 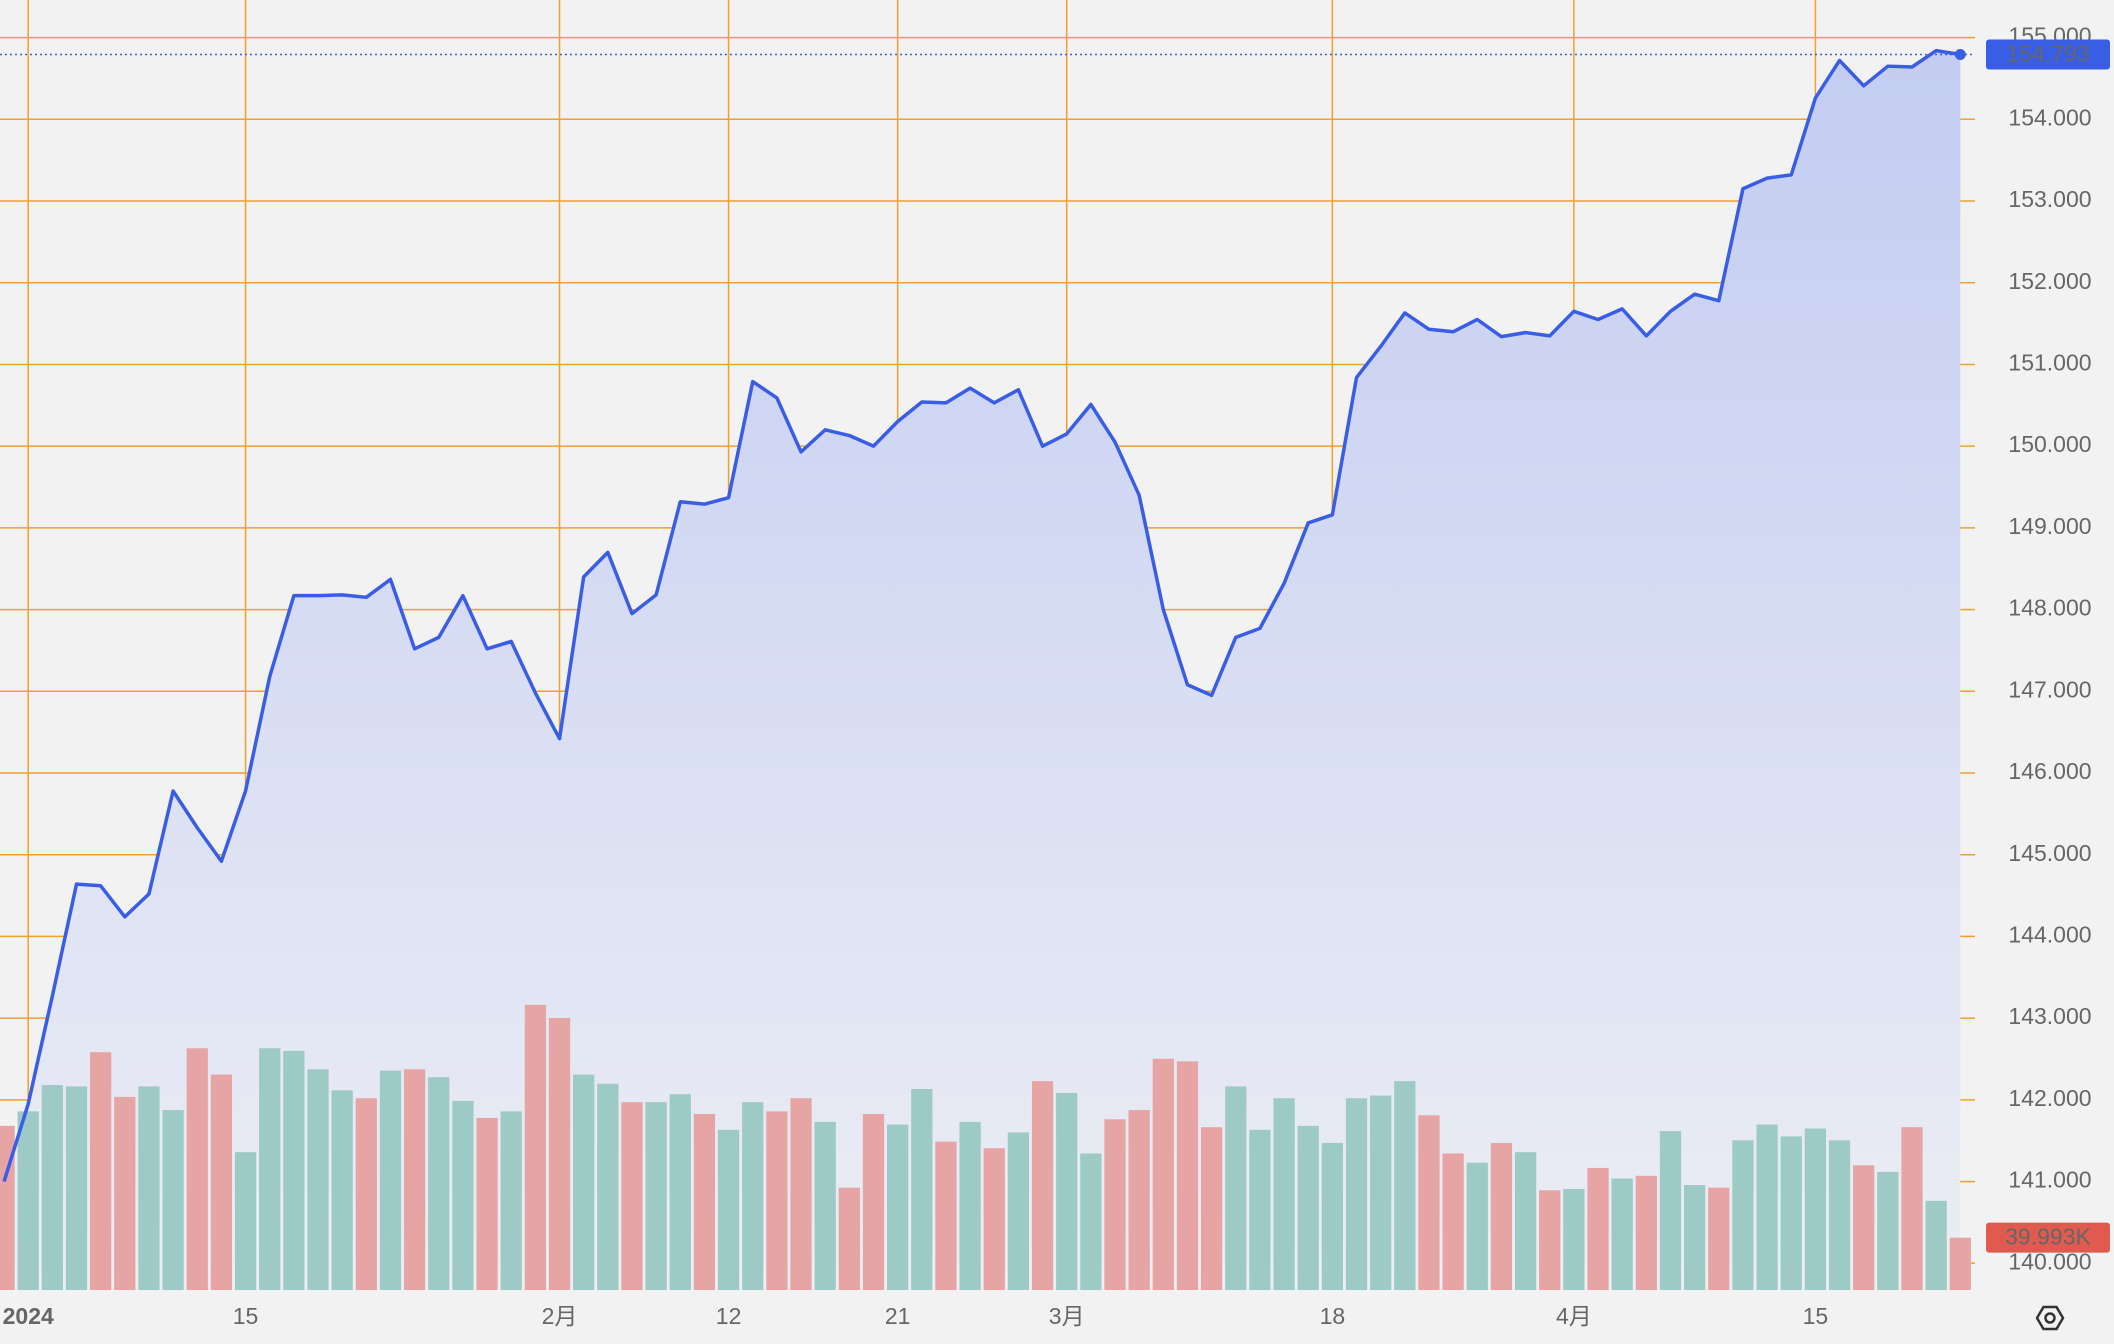 I want to click on x-tick-label: 2月, so click(x=560, y=1316).